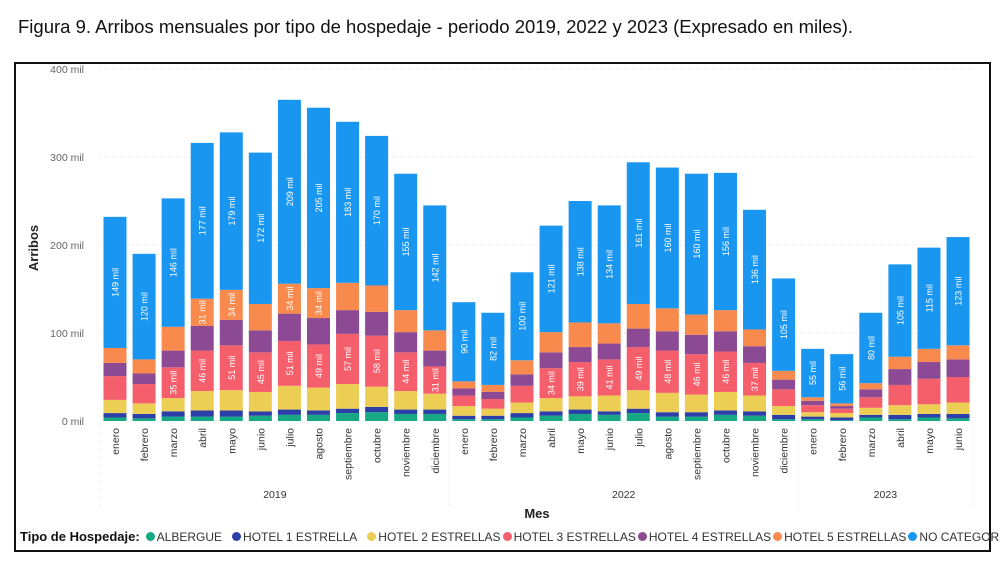 The image size is (1000, 569). Describe the element at coordinates (813, 384) in the screenshot. I see `bar-stack: 55 mil` at that location.